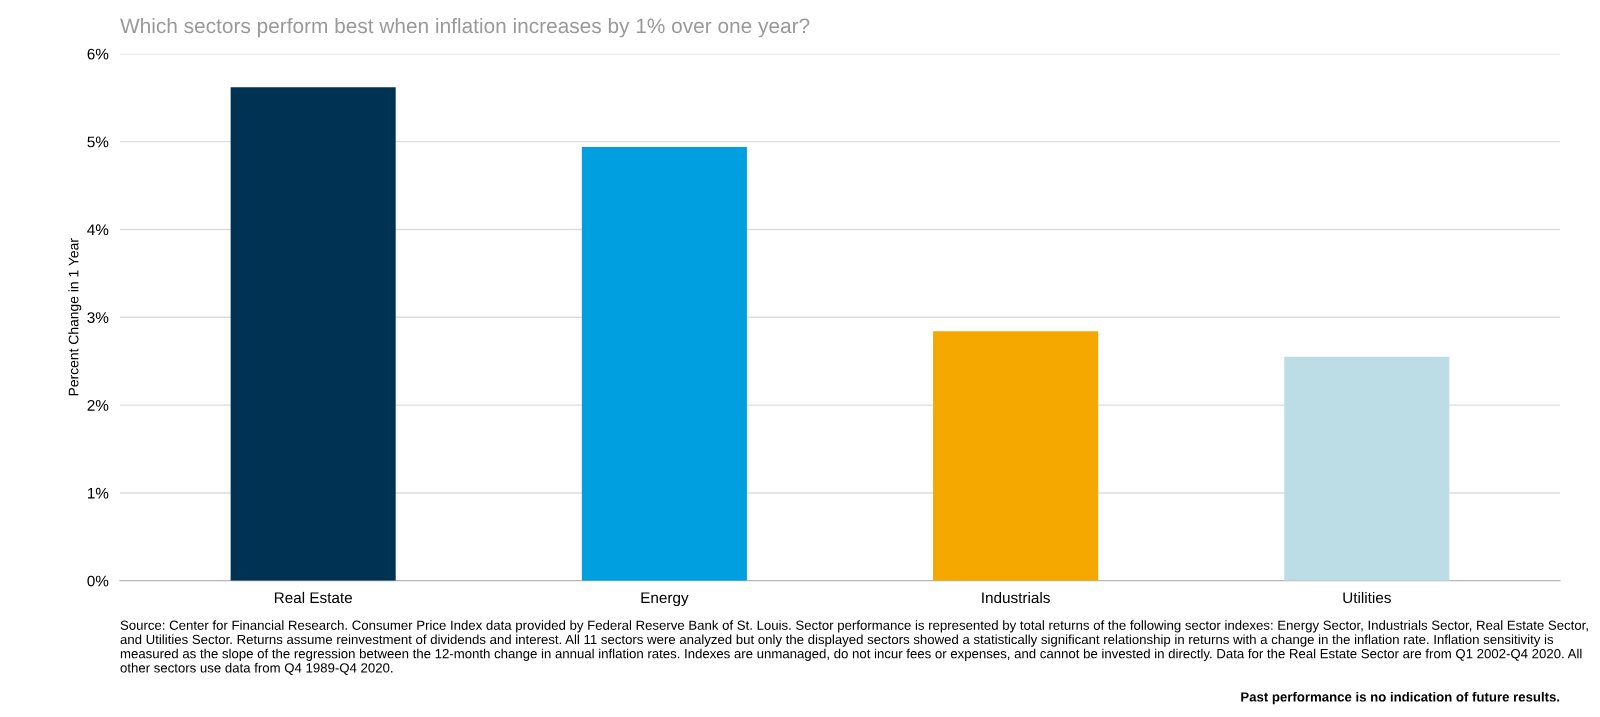 The image size is (1600, 717). Describe the element at coordinates (665, 599) in the screenshot. I see `x-tick-label: Energy` at that location.